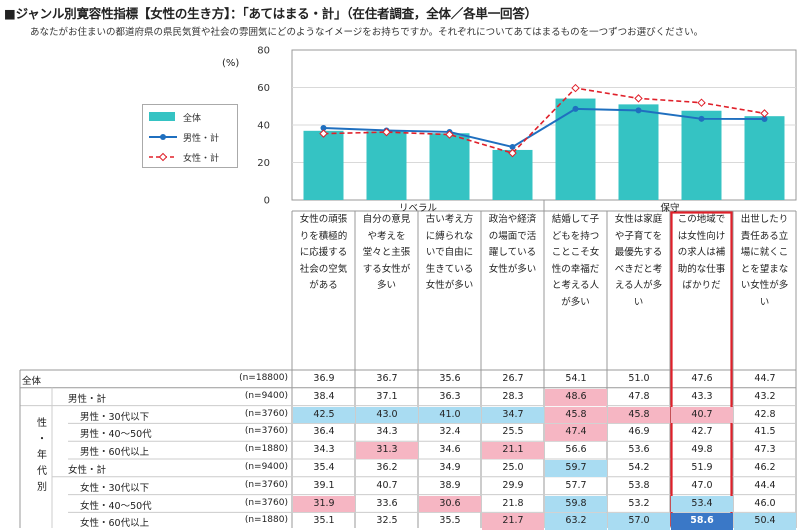 The height and width of the screenshot is (530, 800). Describe the element at coordinates (450, 415) in the screenshot. I see `table-cell: 41.0` at that location.